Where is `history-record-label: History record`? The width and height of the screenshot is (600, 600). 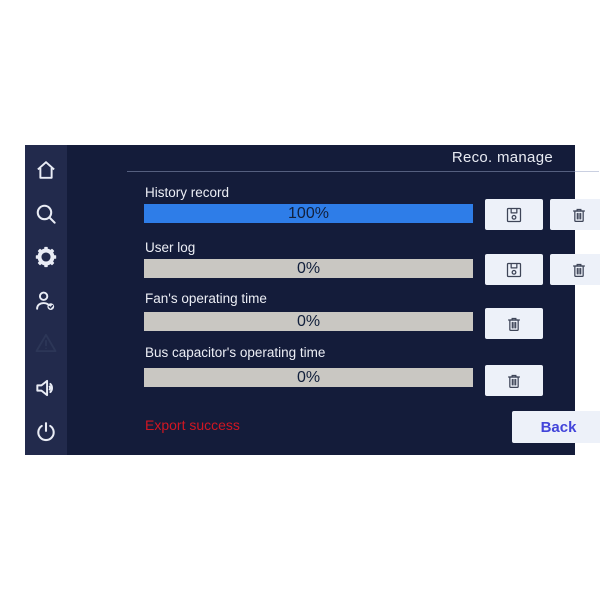 history-record-label: History record is located at coordinates (187, 192).